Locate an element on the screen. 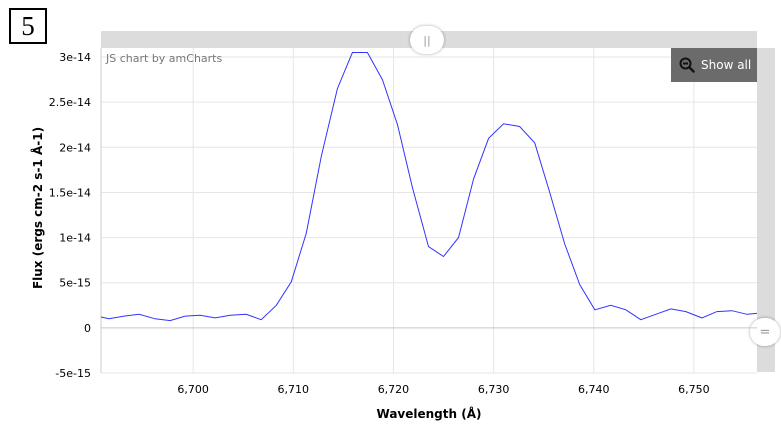 The image size is (781, 426). grip-lines-icon: || is located at coordinates (427, 40).